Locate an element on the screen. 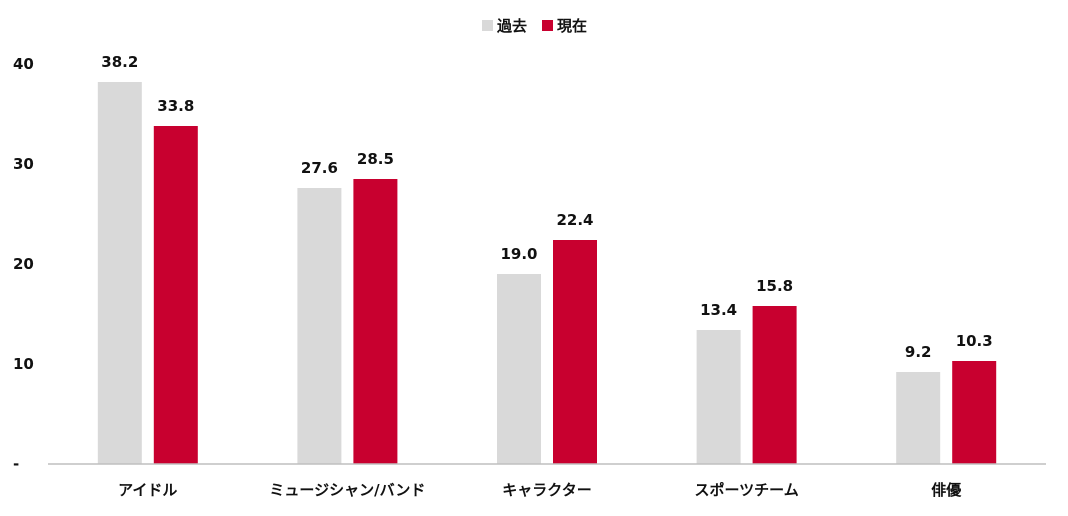 This screenshot has width=1068, height=516. data-label: 13.4 is located at coordinates (718, 310).